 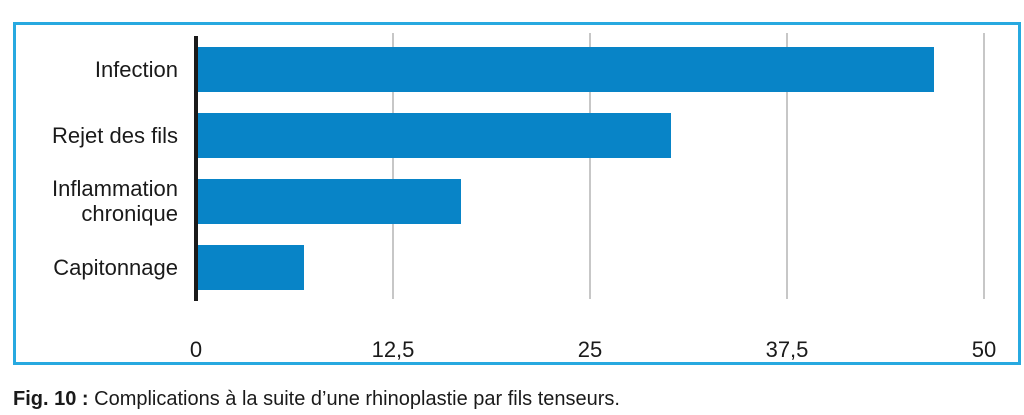 What do you see at coordinates (196, 168) in the screenshot?
I see `y-axis-line` at bounding box center [196, 168].